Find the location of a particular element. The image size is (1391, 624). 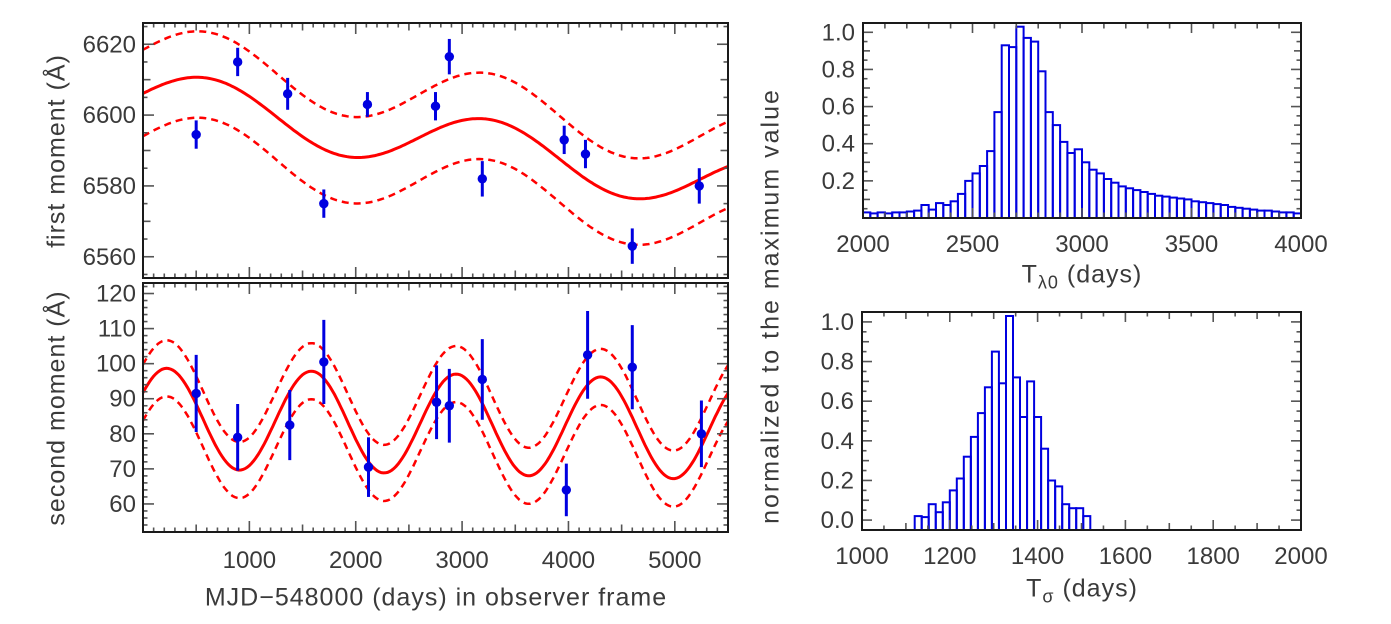

x-tick-label: 2500 is located at coordinates (972, 244).